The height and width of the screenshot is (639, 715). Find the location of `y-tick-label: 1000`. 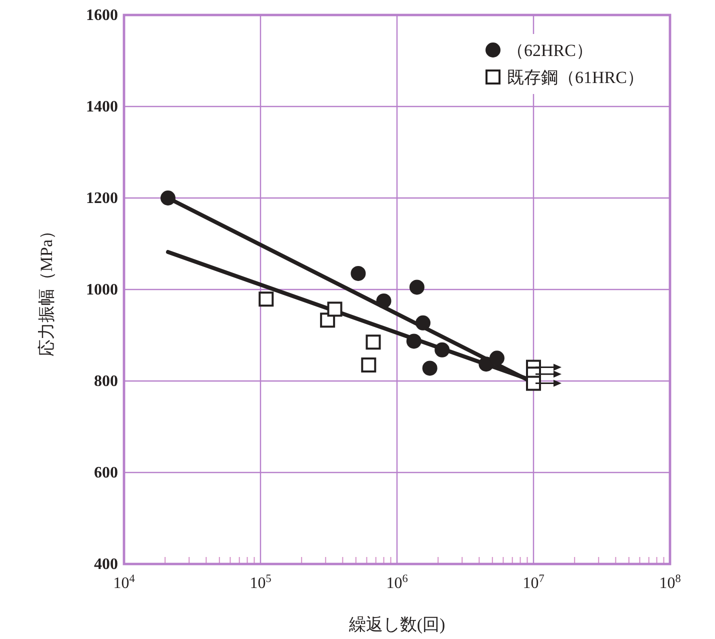

y-tick-label: 1000 is located at coordinates (102, 290).